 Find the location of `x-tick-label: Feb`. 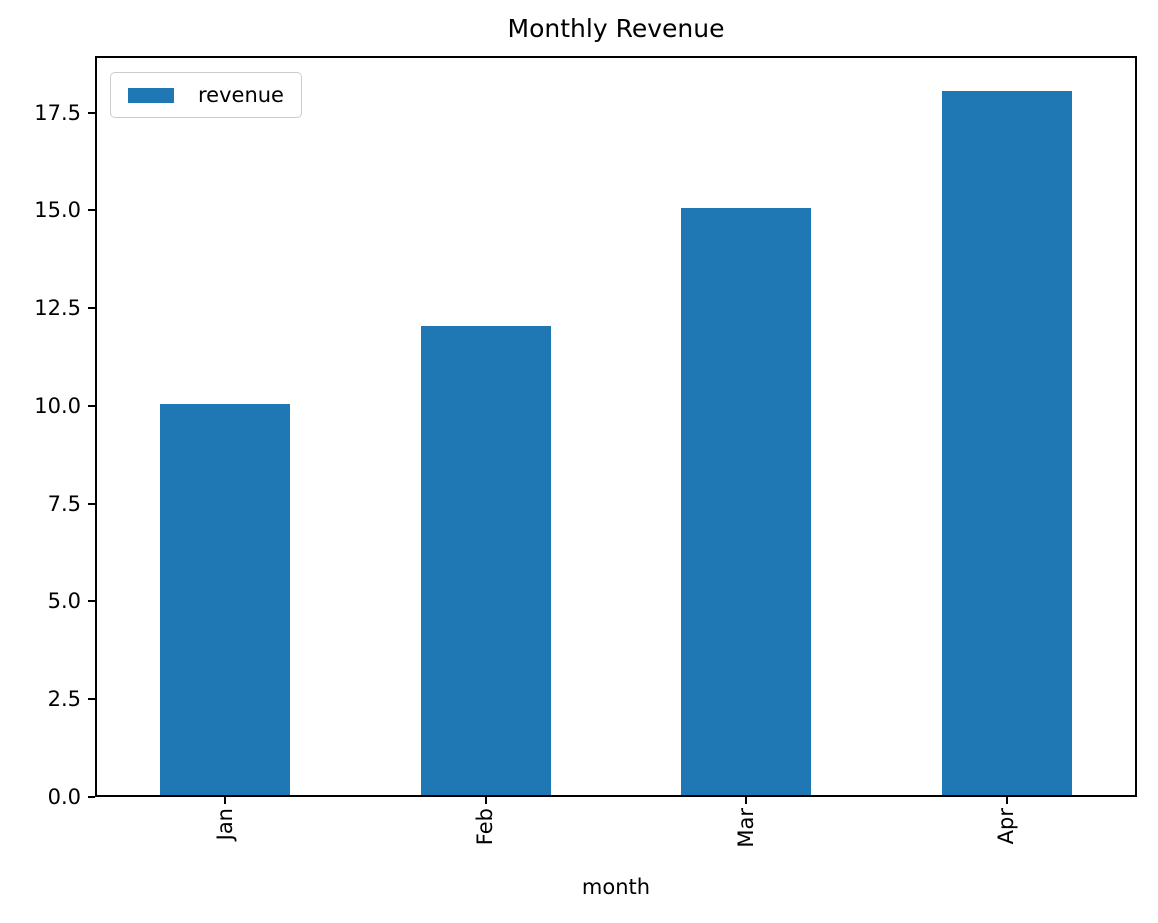

x-tick-label: Feb is located at coordinates (485, 827).